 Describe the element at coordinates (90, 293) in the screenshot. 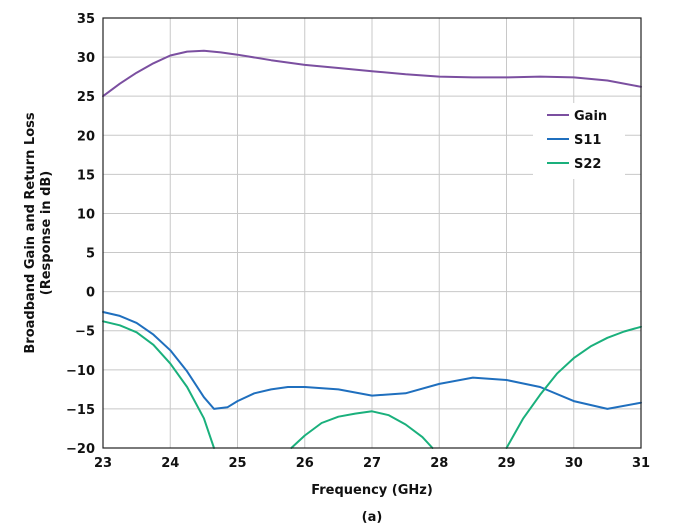

I see `y-tick-label: 0` at that location.